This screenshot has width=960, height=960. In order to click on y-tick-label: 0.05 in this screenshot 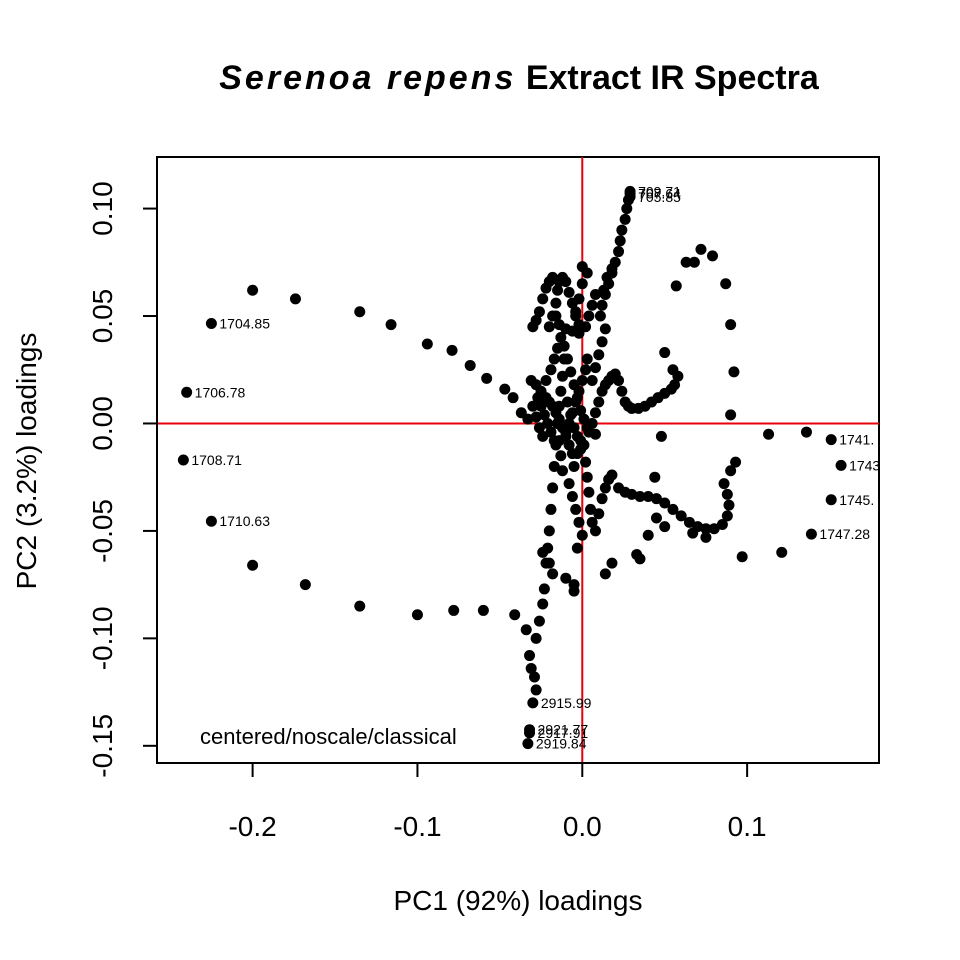, I will do `click(102, 316)`.